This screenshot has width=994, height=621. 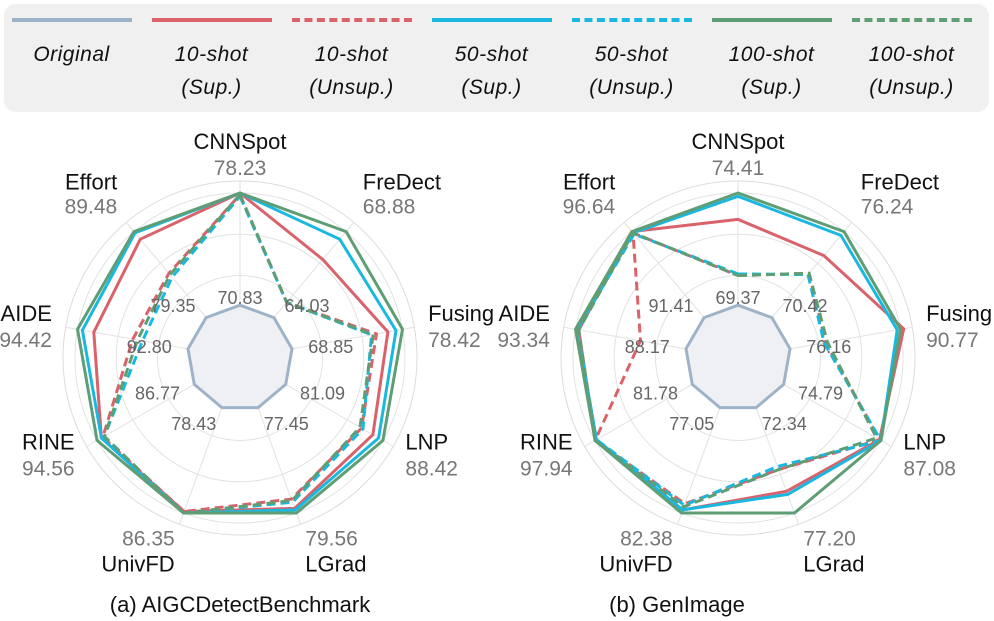 I want to click on caption-a: (a) AIGCDetectBenchmark, so click(x=240, y=604).